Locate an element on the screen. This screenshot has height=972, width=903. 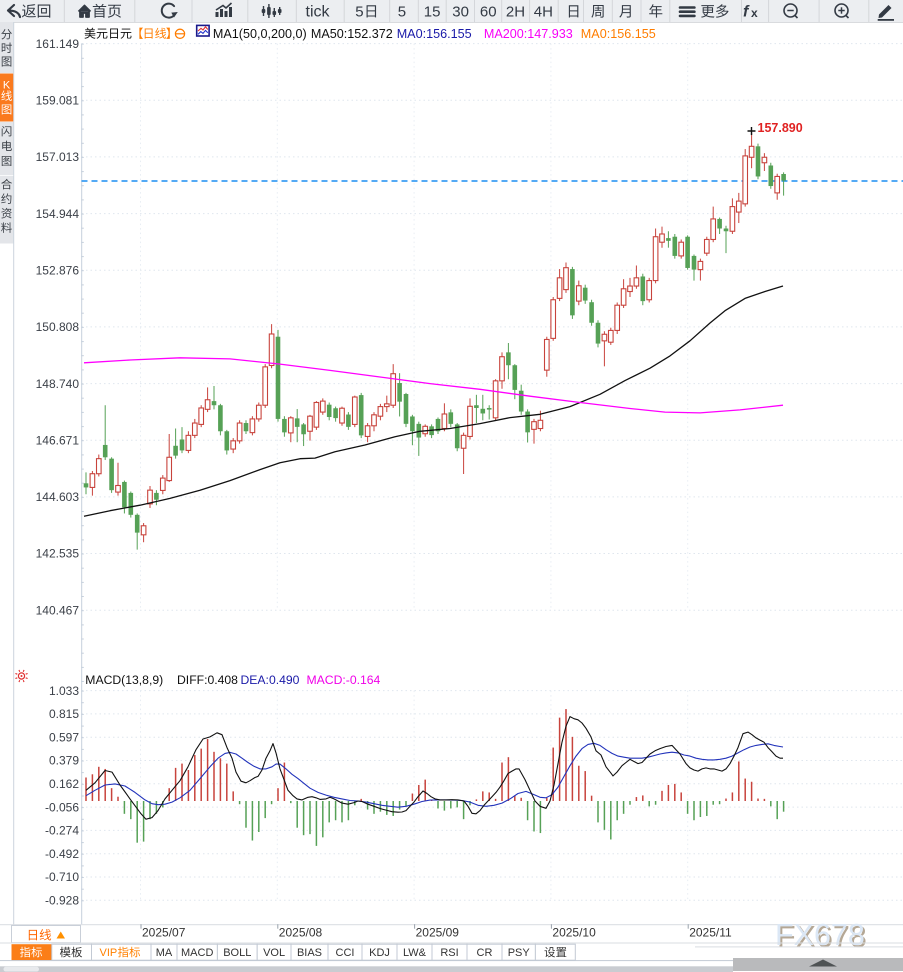
svg-text: 154.944 is located at coordinates (58, 214).